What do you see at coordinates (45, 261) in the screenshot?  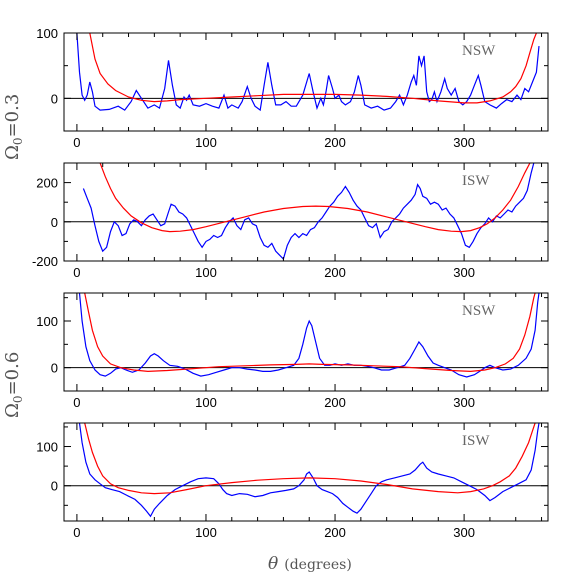 I see `y-tick-label: -200` at bounding box center [45, 261].